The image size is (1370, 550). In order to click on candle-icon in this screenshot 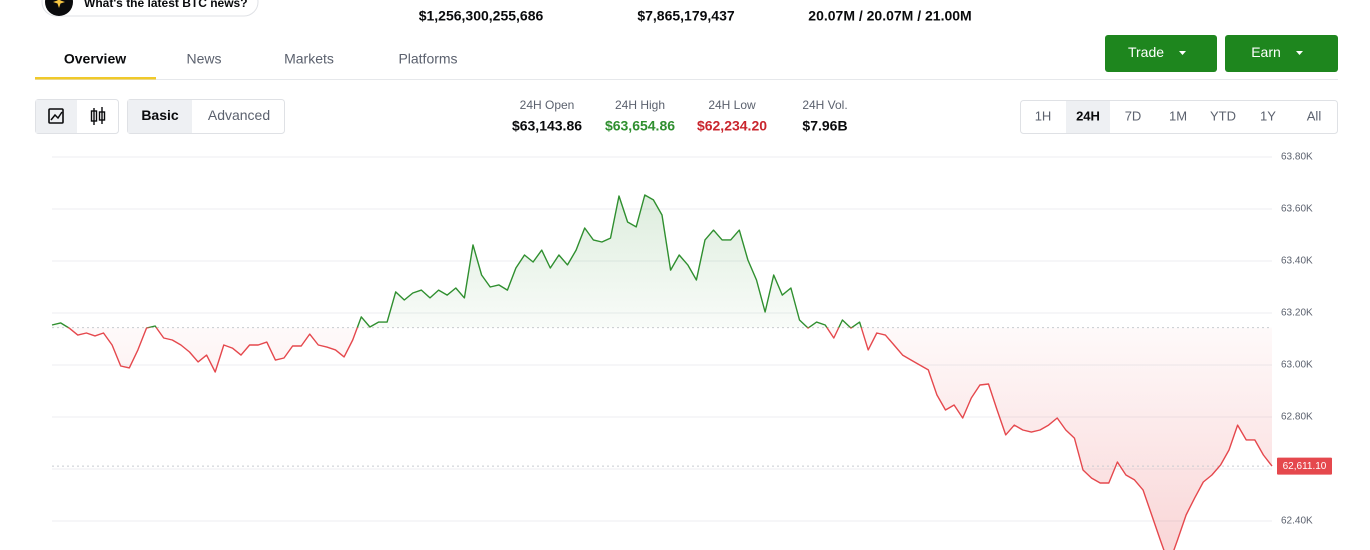, I will do `click(98, 116)`.